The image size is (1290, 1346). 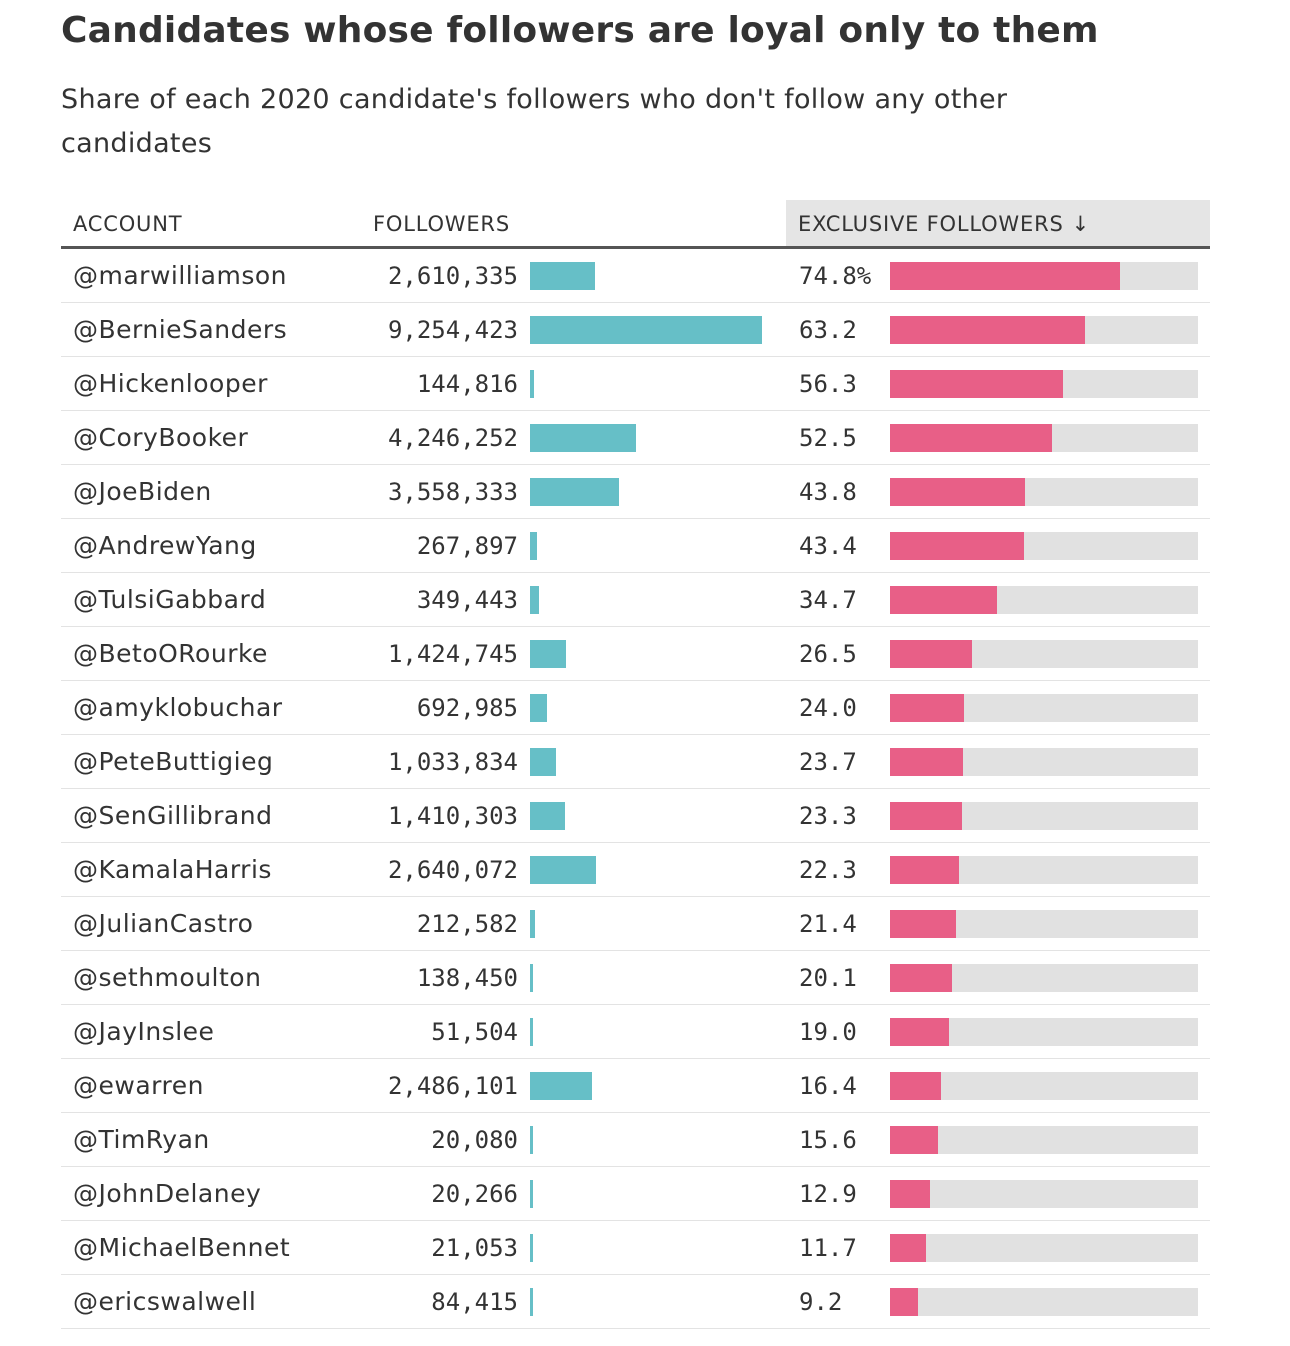 What do you see at coordinates (182, 1247) in the screenshot?
I see `account-handle: @MichaelBennet` at bounding box center [182, 1247].